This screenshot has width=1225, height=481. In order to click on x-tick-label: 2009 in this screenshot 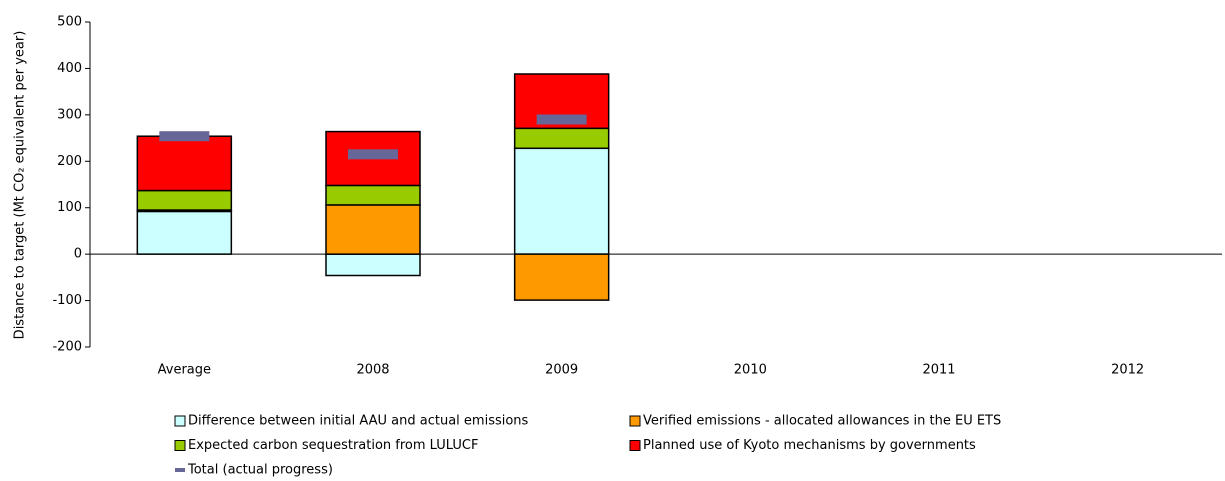, I will do `click(561, 370)`.